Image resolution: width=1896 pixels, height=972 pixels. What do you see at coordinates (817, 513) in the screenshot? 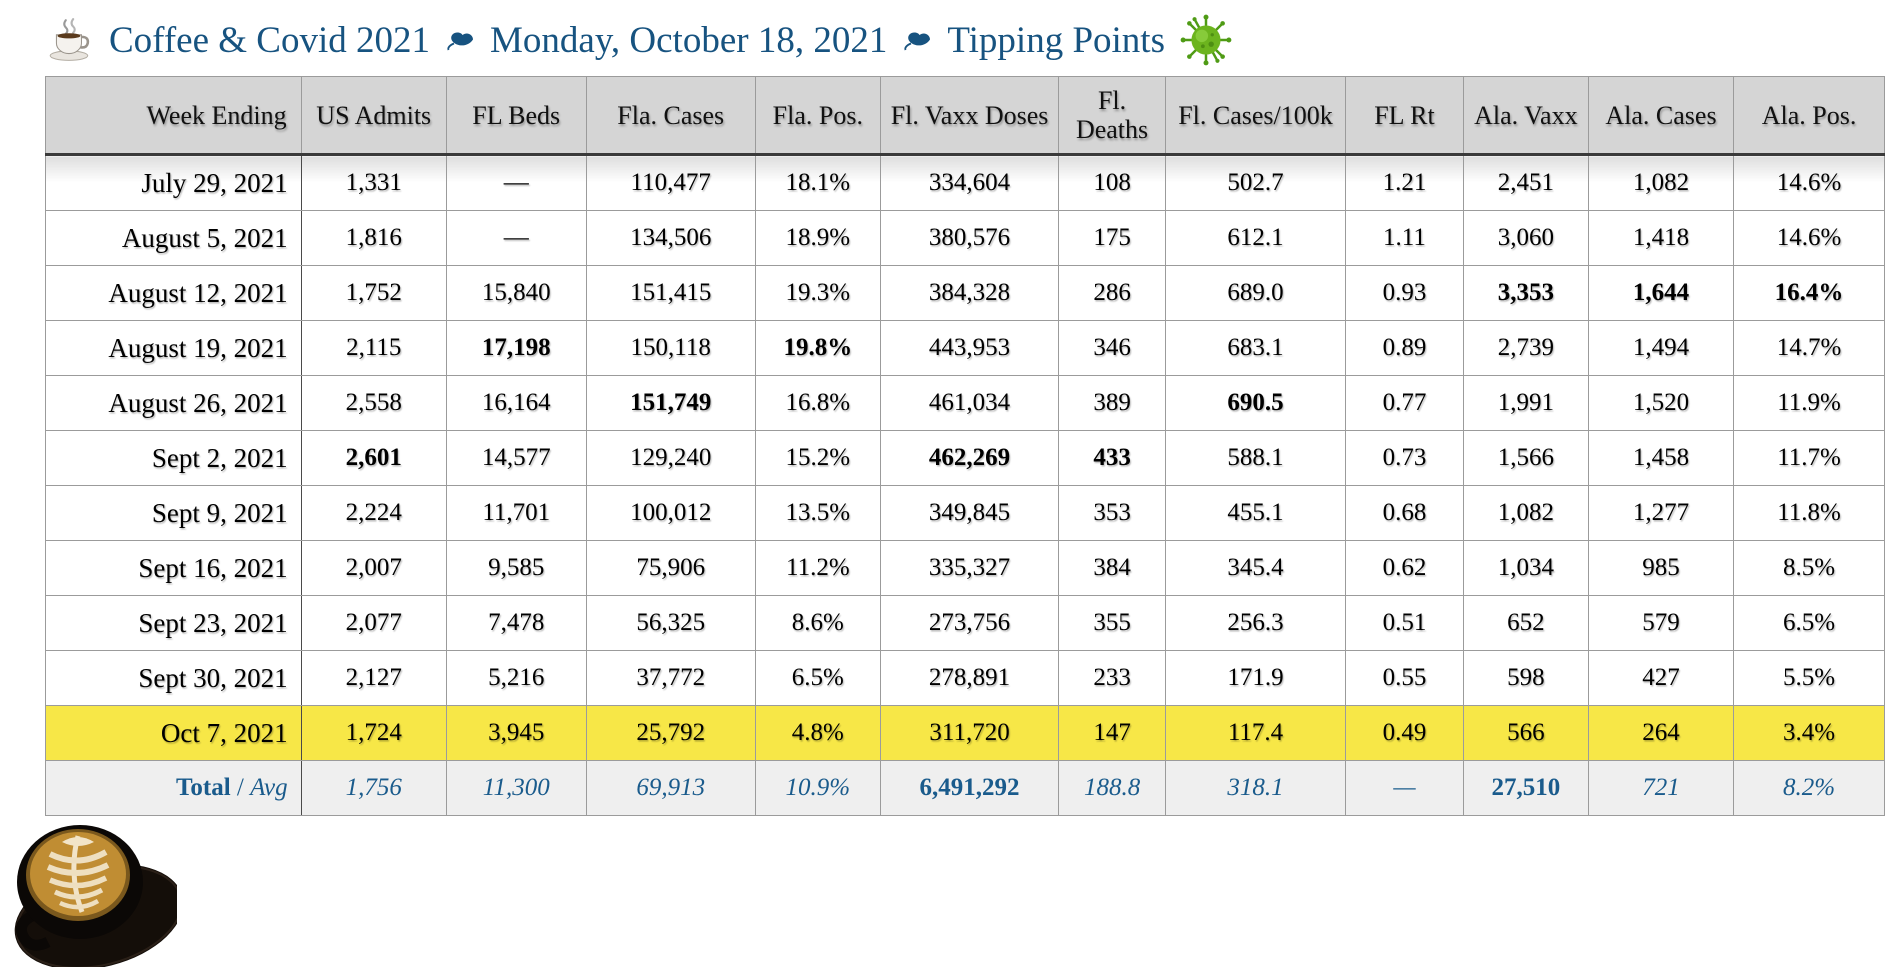
I see `table-cell: 13.5%` at bounding box center [817, 513].